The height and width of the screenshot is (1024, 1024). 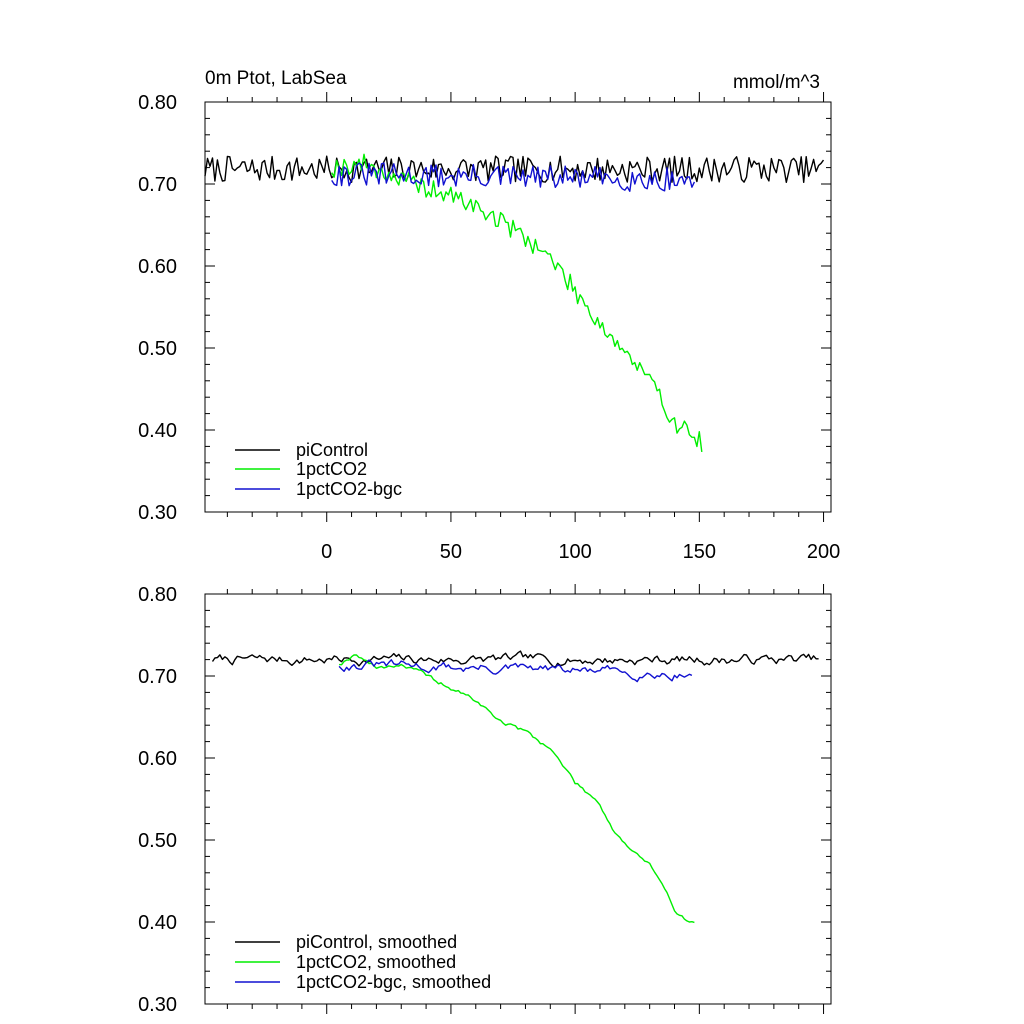 I want to click on series-line-picontrol-smoothed, so click(x=515, y=659).